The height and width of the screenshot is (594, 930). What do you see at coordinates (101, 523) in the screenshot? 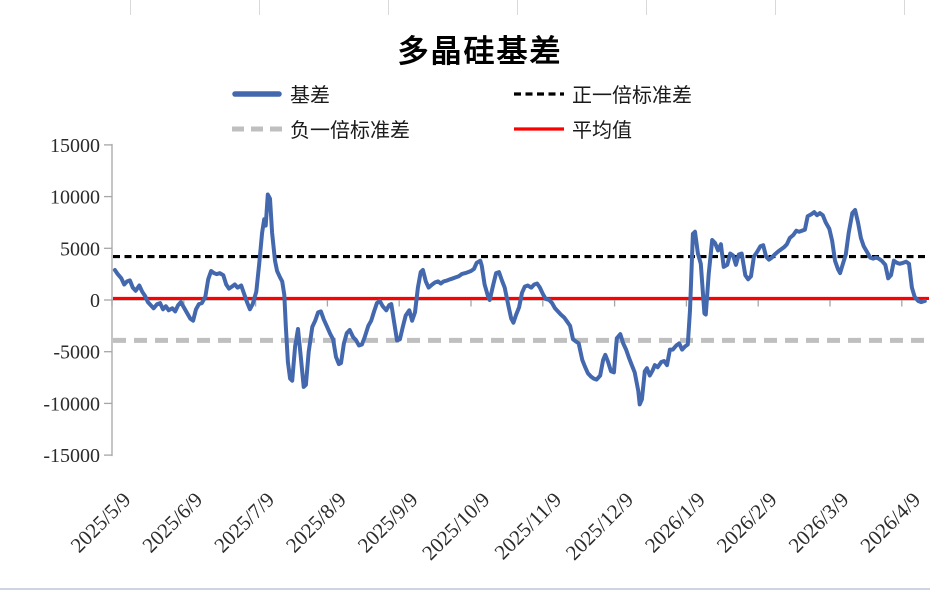
I see `x-axis-tick-label: 2025/5/9` at bounding box center [101, 523].